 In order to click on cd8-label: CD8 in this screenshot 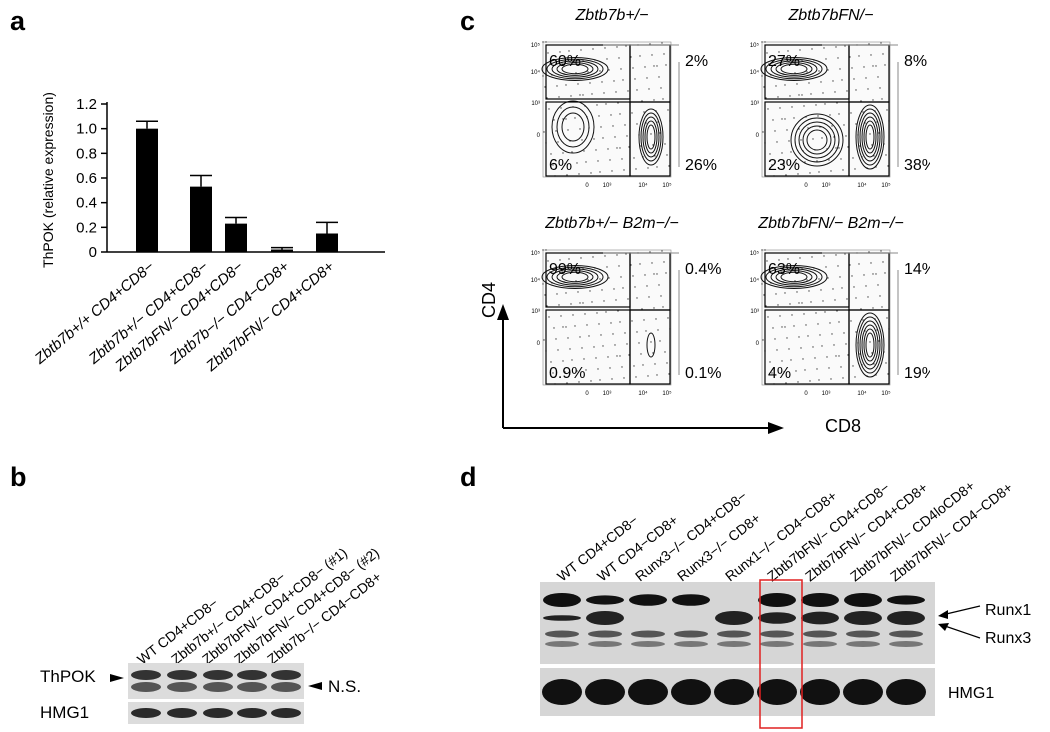, I will do `click(843, 426)`.